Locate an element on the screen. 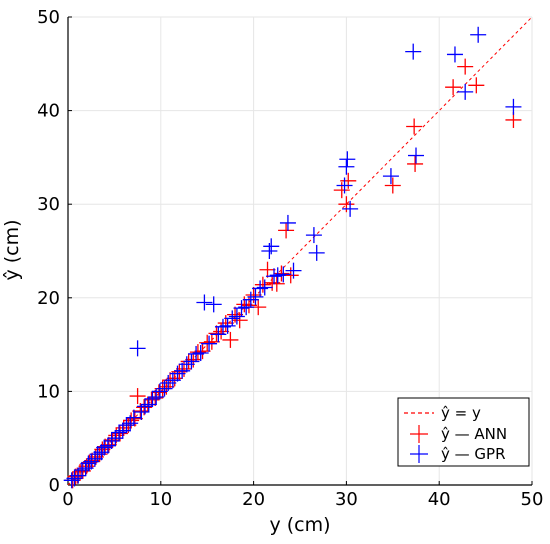  y-tick-label: 20 is located at coordinates (48, 298).